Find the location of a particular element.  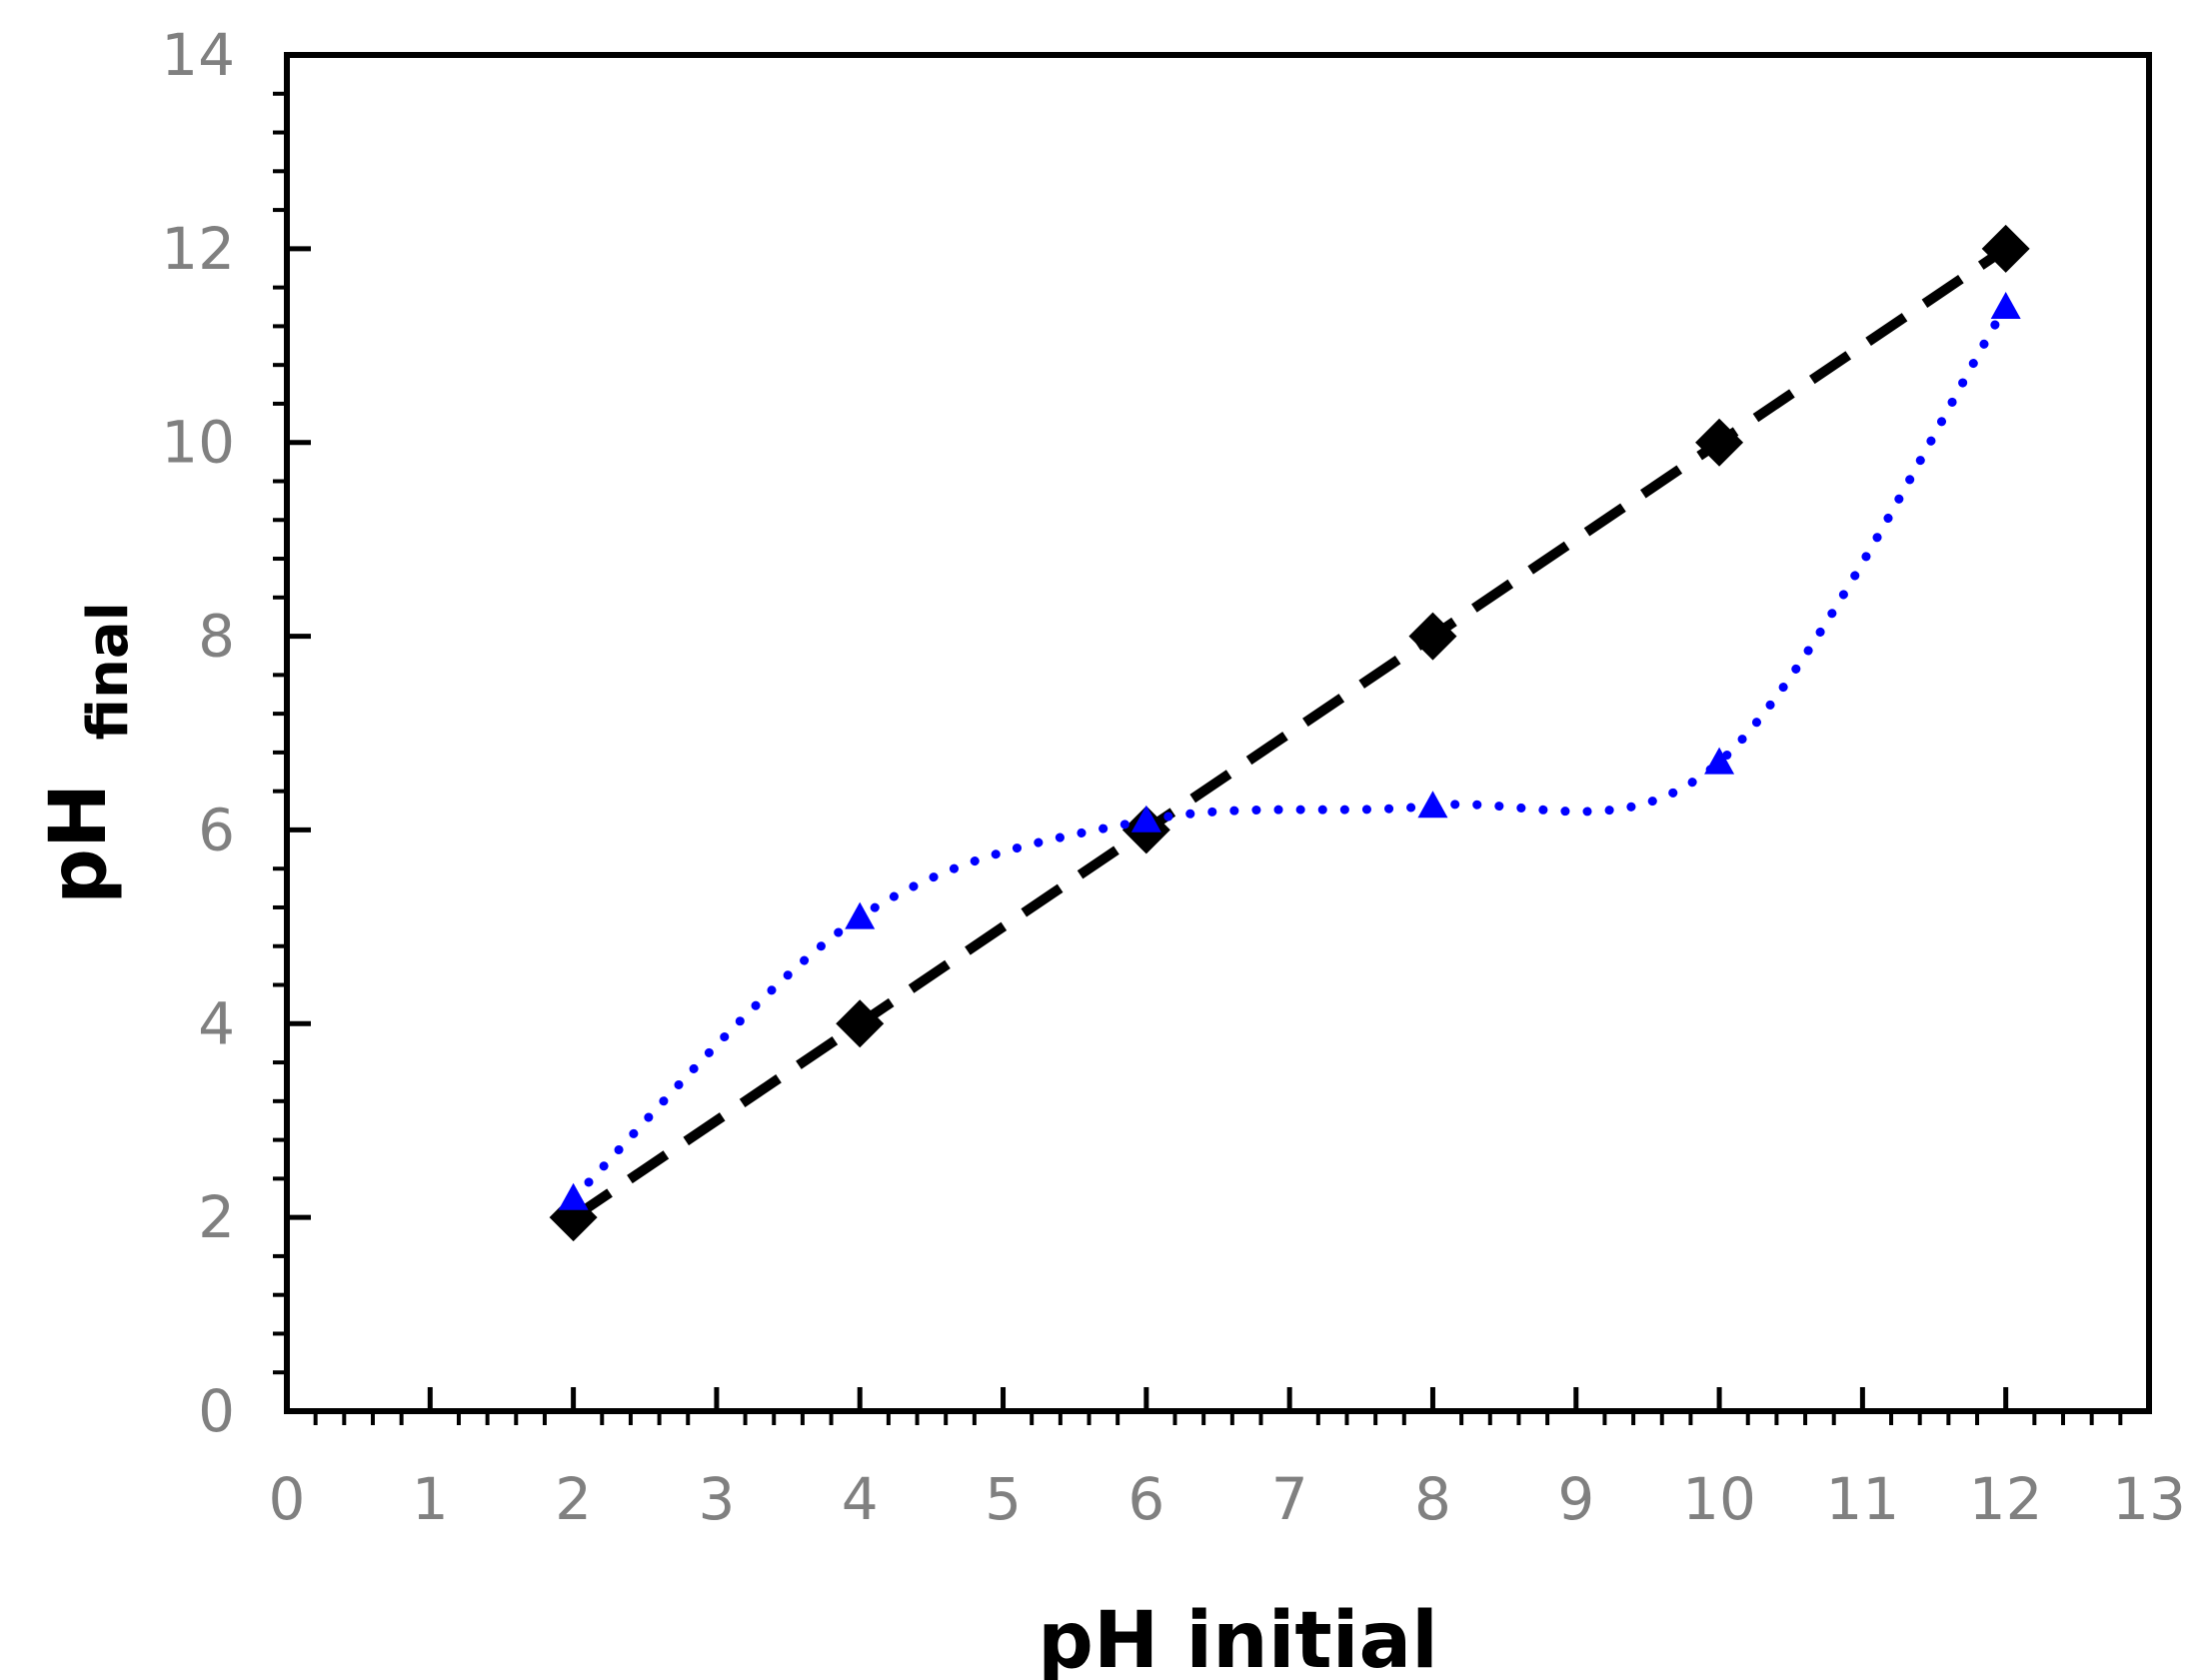

x-tick-label: 11 is located at coordinates (1862, 1499).